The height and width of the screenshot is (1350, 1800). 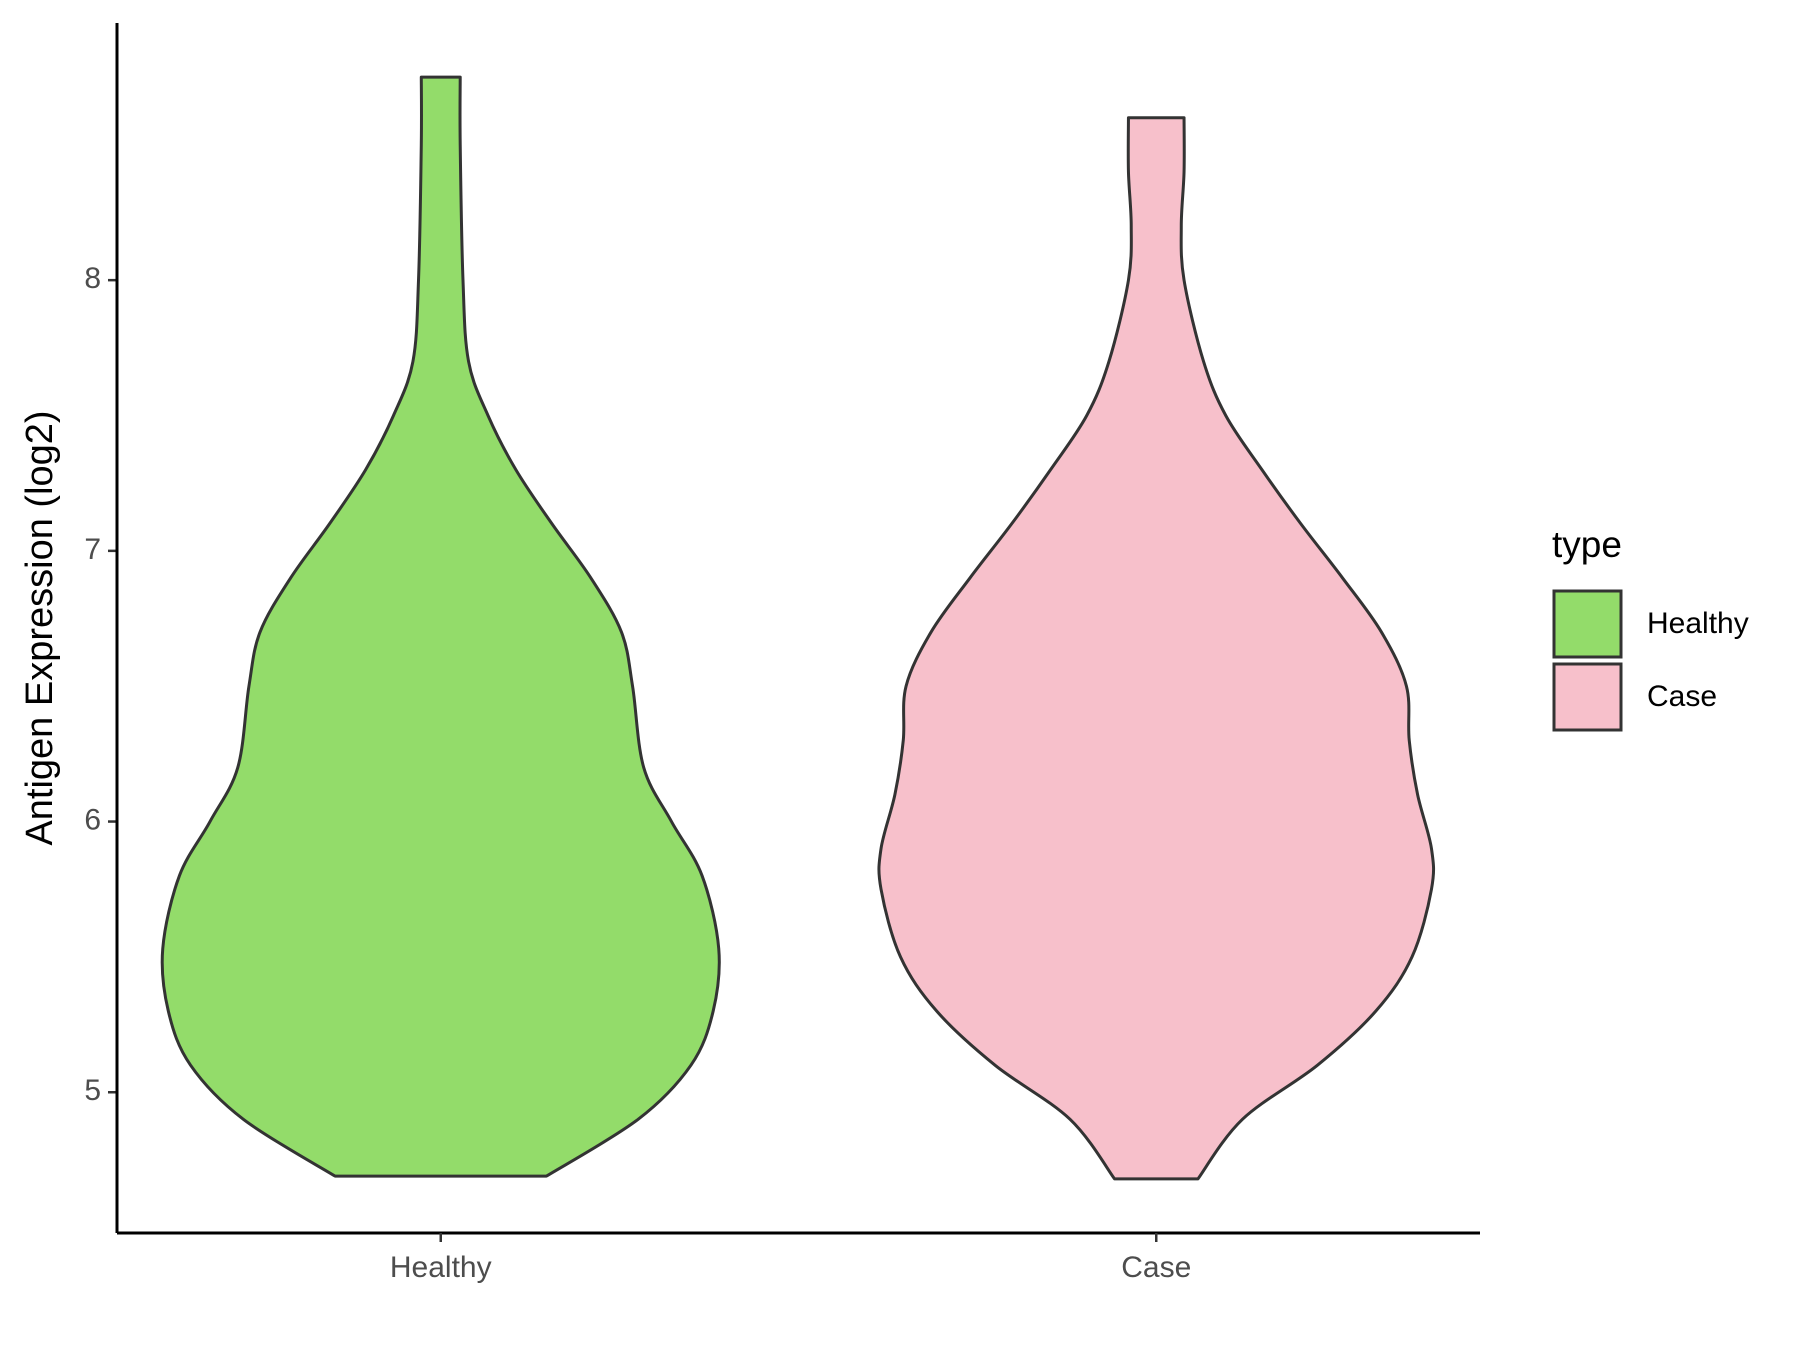 I want to click on y-tick-label: 7, so click(x=92, y=549).